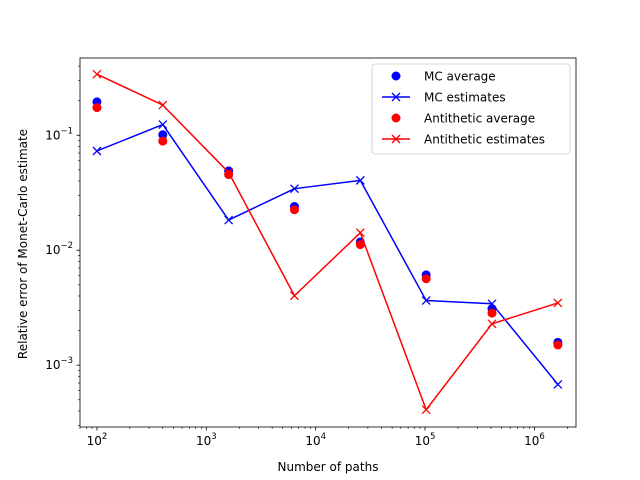 The height and width of the screenshot is (480, 640). Describe the element at coordinates (315, 440) in the screenshot. I see `x-tick-label: 10⁴` at that location.